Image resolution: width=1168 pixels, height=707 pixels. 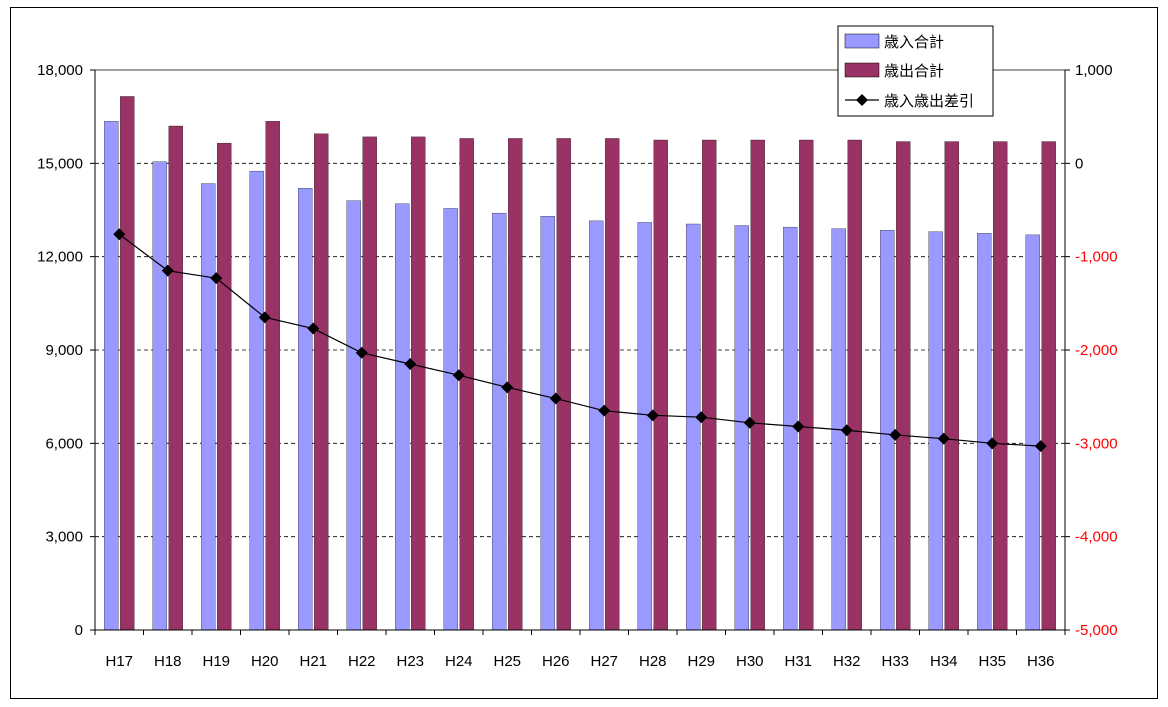 I want to click on y-right-tick-label: -5,000, so click(x=1096, y=630).